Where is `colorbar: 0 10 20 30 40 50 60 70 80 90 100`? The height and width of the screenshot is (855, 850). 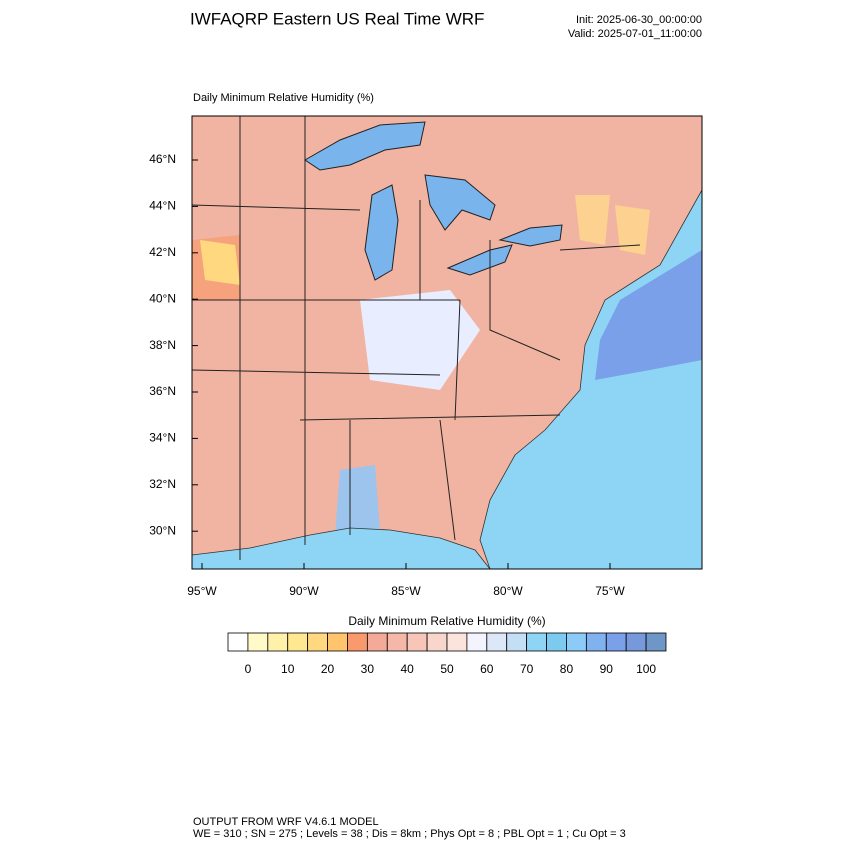 colorbar: 0 10 20 30 40 50 60 70 80 90 100 is located at coordinates (447, 654).